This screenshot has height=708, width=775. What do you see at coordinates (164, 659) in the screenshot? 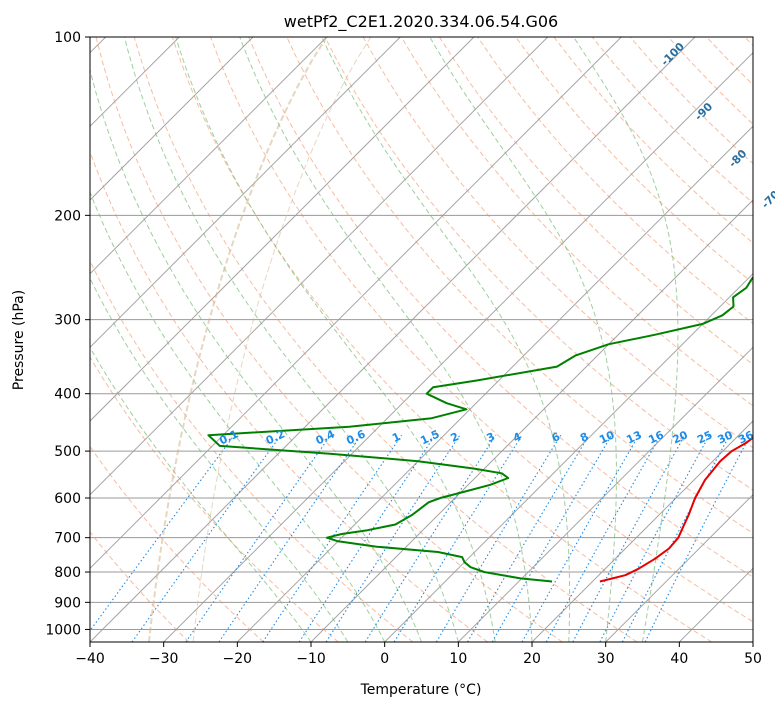
I see `x-tick-label: −30` at bounding box center [164, 659].